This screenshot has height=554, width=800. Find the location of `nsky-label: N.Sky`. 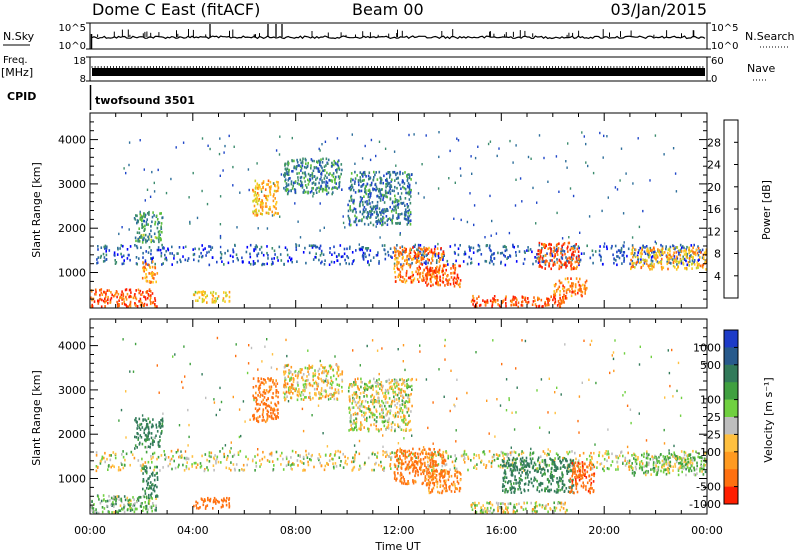

nsky-label: N.Sky is located at coordinates (19, 36).